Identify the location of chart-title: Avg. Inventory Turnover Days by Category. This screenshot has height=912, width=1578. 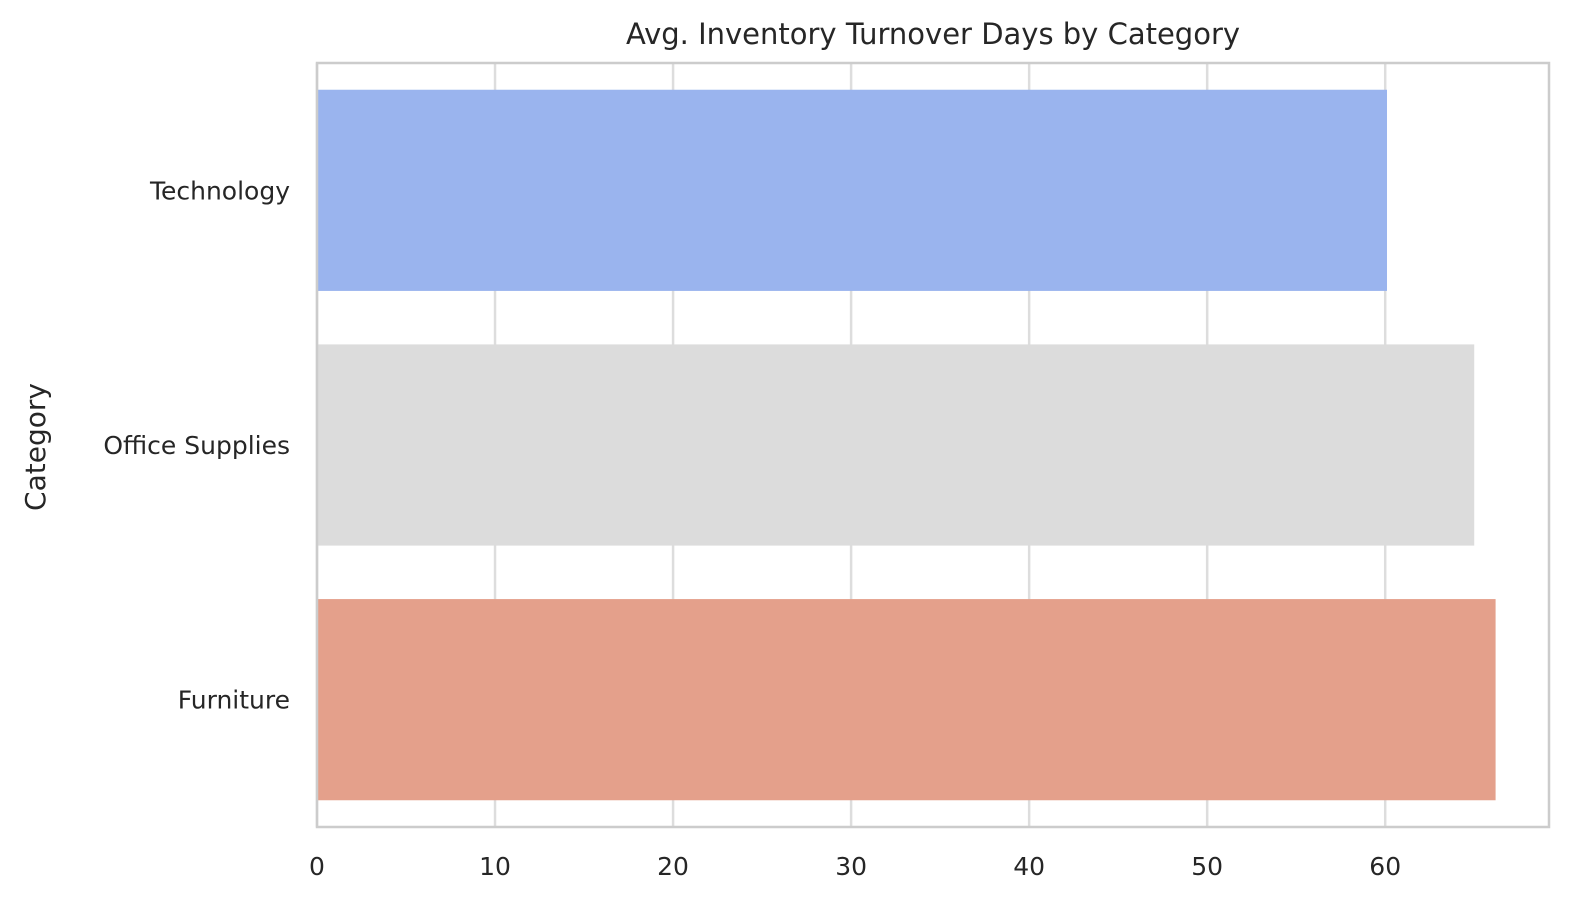
(933, 34).